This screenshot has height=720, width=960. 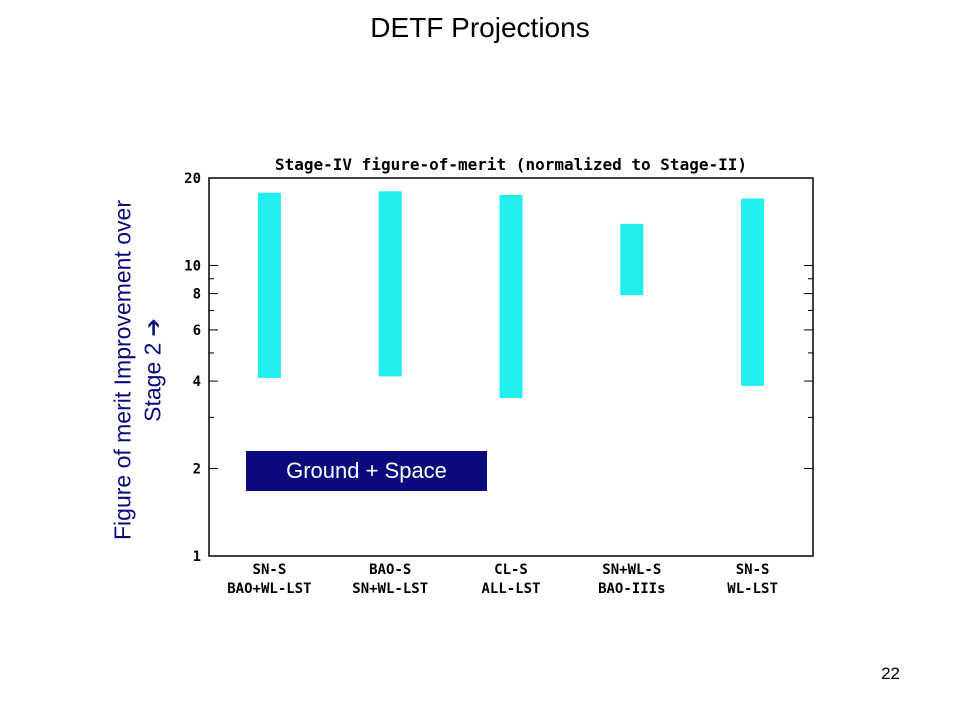 I want to click on slide-title: DETF Projections, so click(x=480, y=27).